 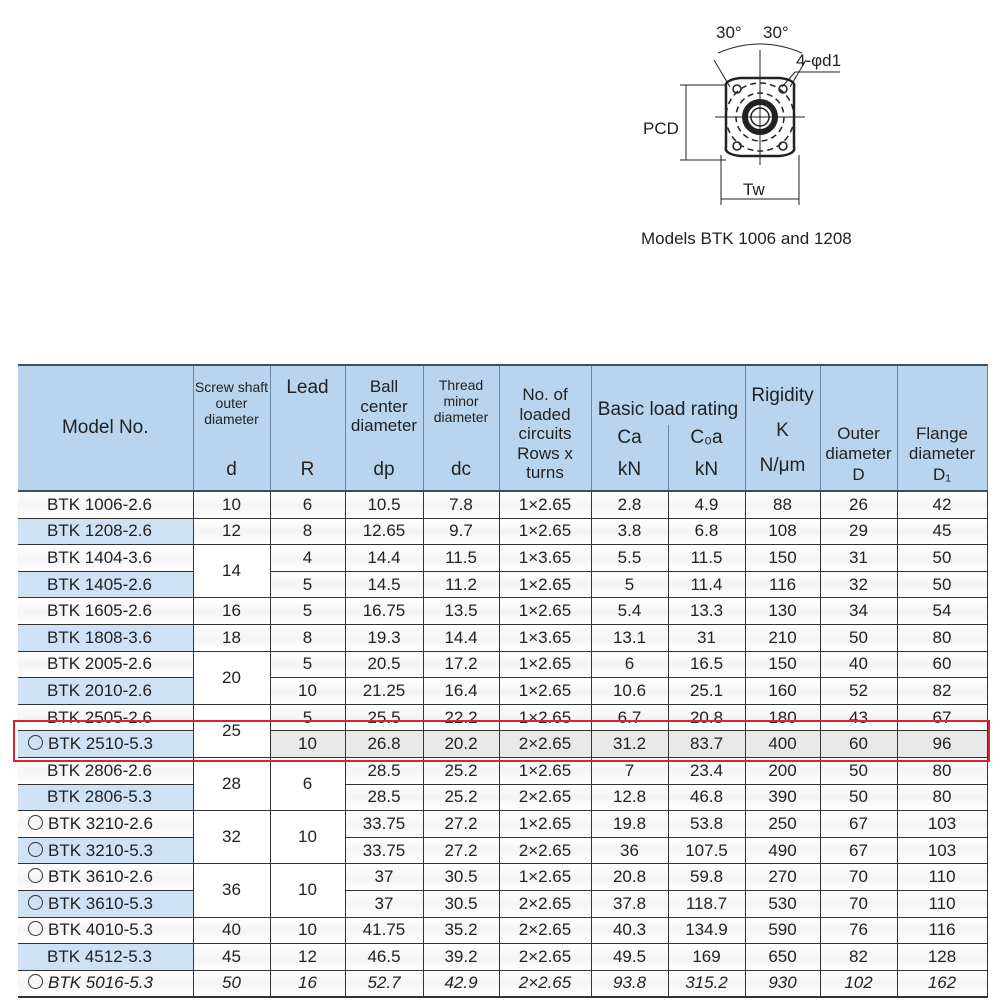 What do you see at coordinates (307, 984) in the screenshot?
I see `cell-r: 16` at bounding box center [307, 984].